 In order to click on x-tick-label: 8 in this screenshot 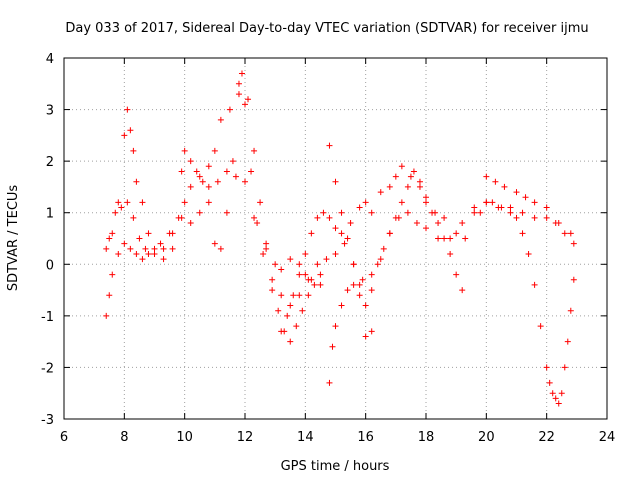, I will do `click(124, 437)`.